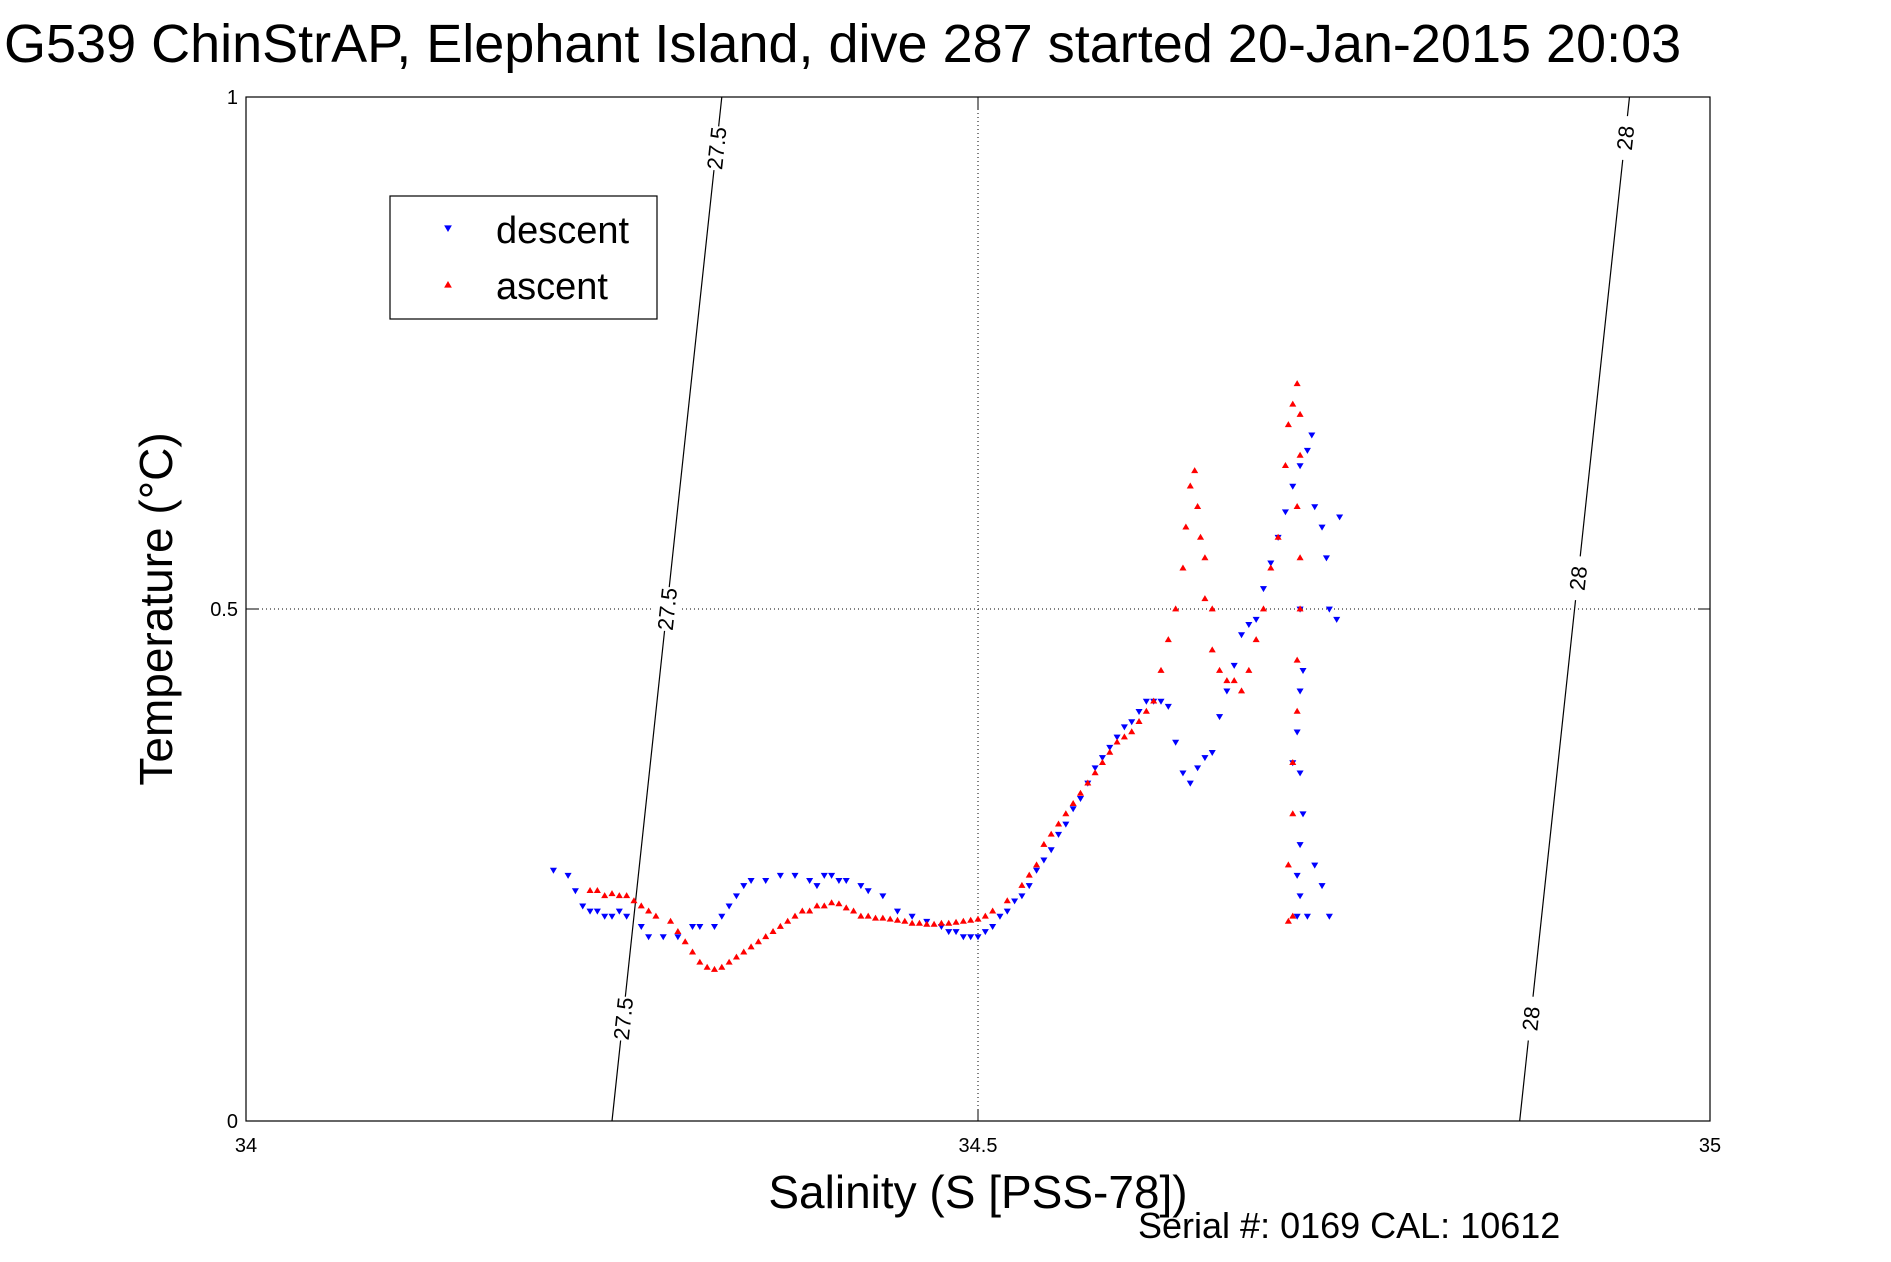  I want to click on isopycnal-label-1-1: 28, so click(1578, 578).